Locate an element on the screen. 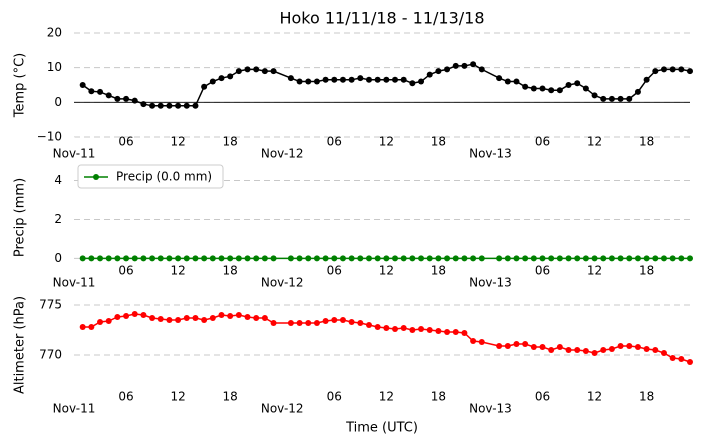 This screenshot has width=704, height=445. x-axis-label: Time (UTC) is located at coordinates (381, 428).